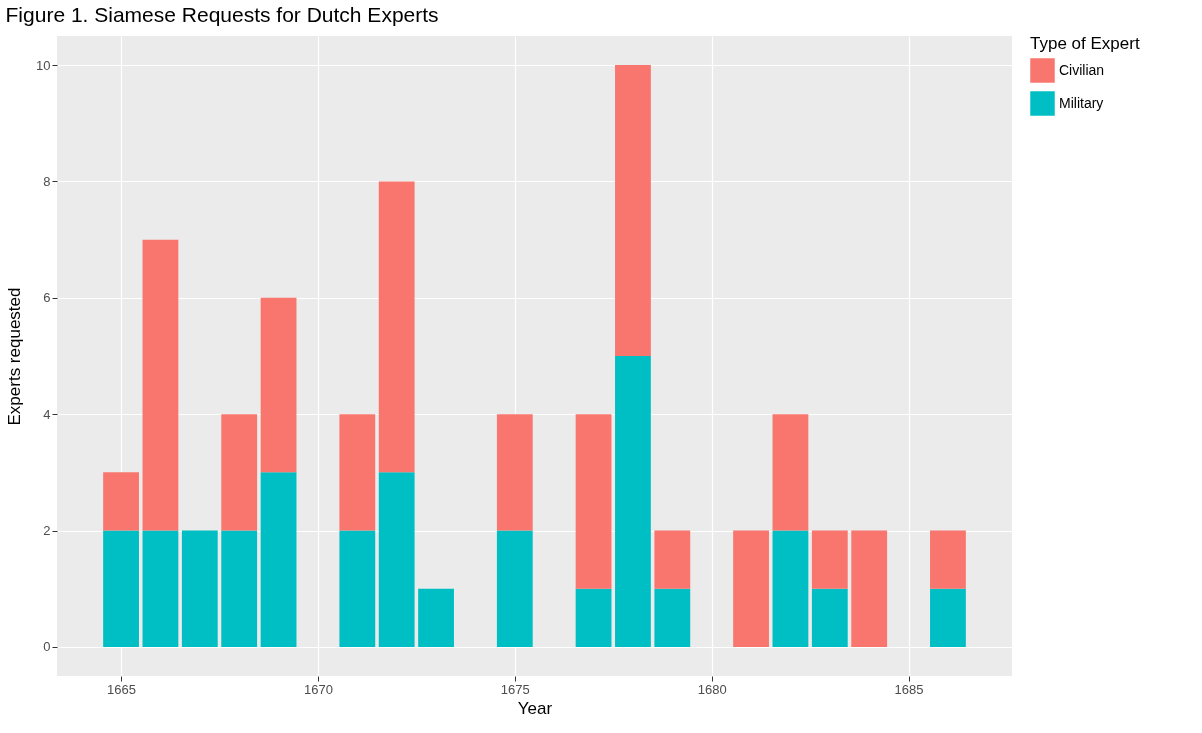  What do you see at coordinates (47, 181) in the screenshot?
I see `y-tick-label: 8` at bounding box center [47, 181].